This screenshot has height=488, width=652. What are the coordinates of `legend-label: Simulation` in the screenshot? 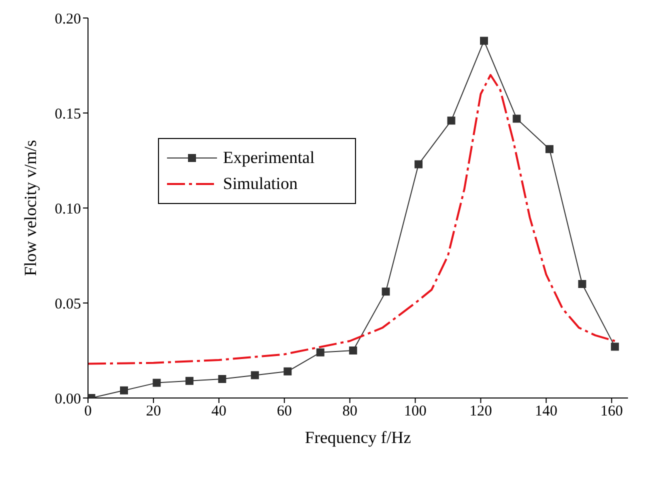 It's located at (260, 184).